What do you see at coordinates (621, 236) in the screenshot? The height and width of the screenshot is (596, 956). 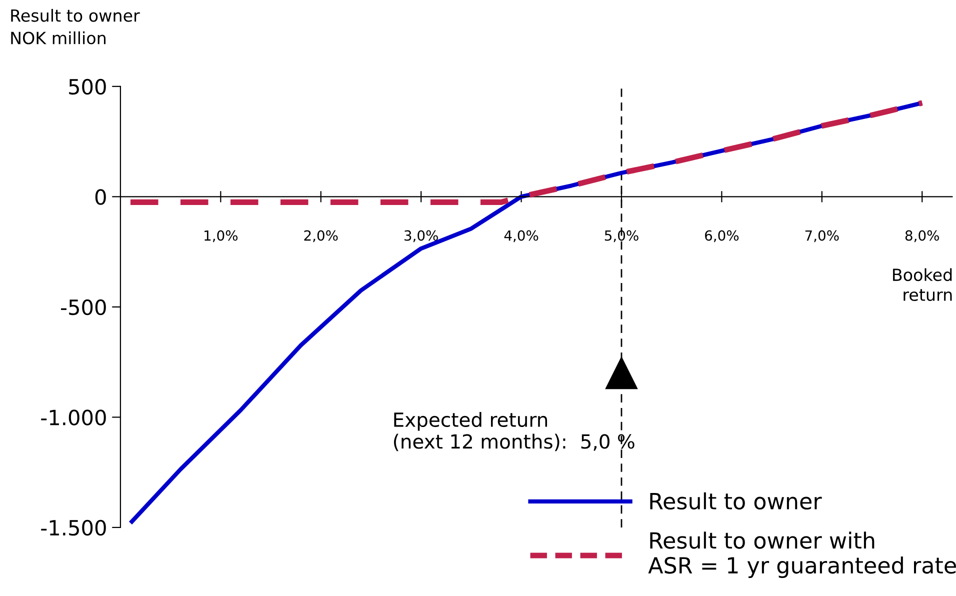 I see `x-tick-label: 5,0%` at bounding box center [621, 236].